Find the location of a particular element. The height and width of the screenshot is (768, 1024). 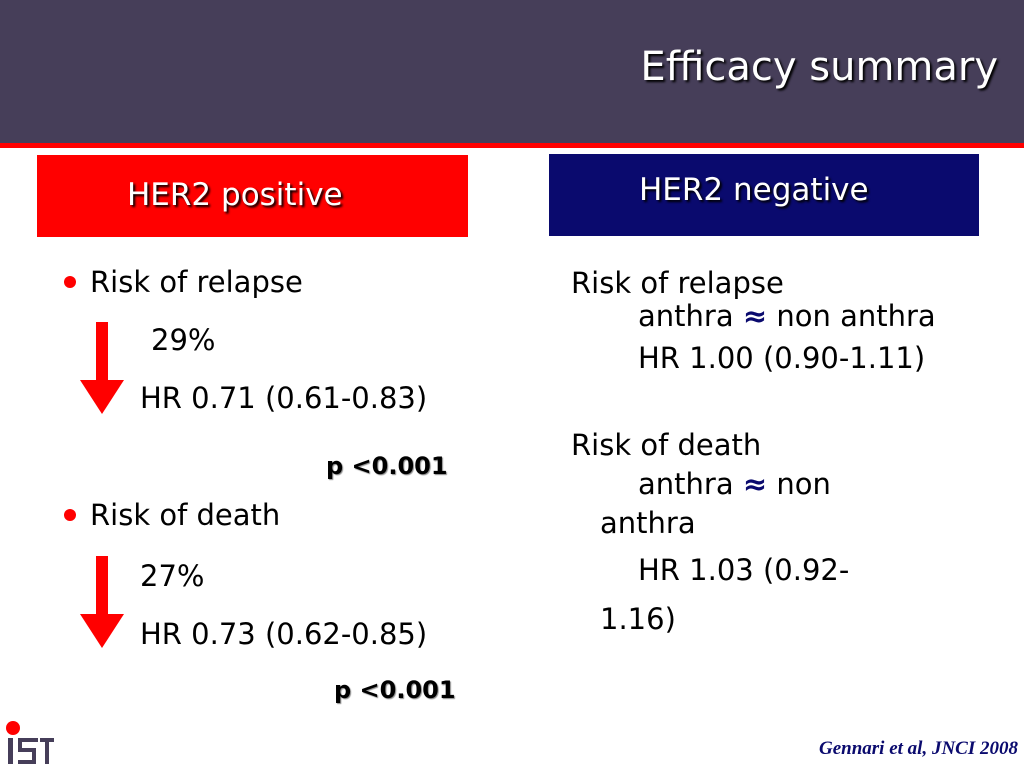

her2-positive-heading: HER2 positive is located at coordinates (235, 195).